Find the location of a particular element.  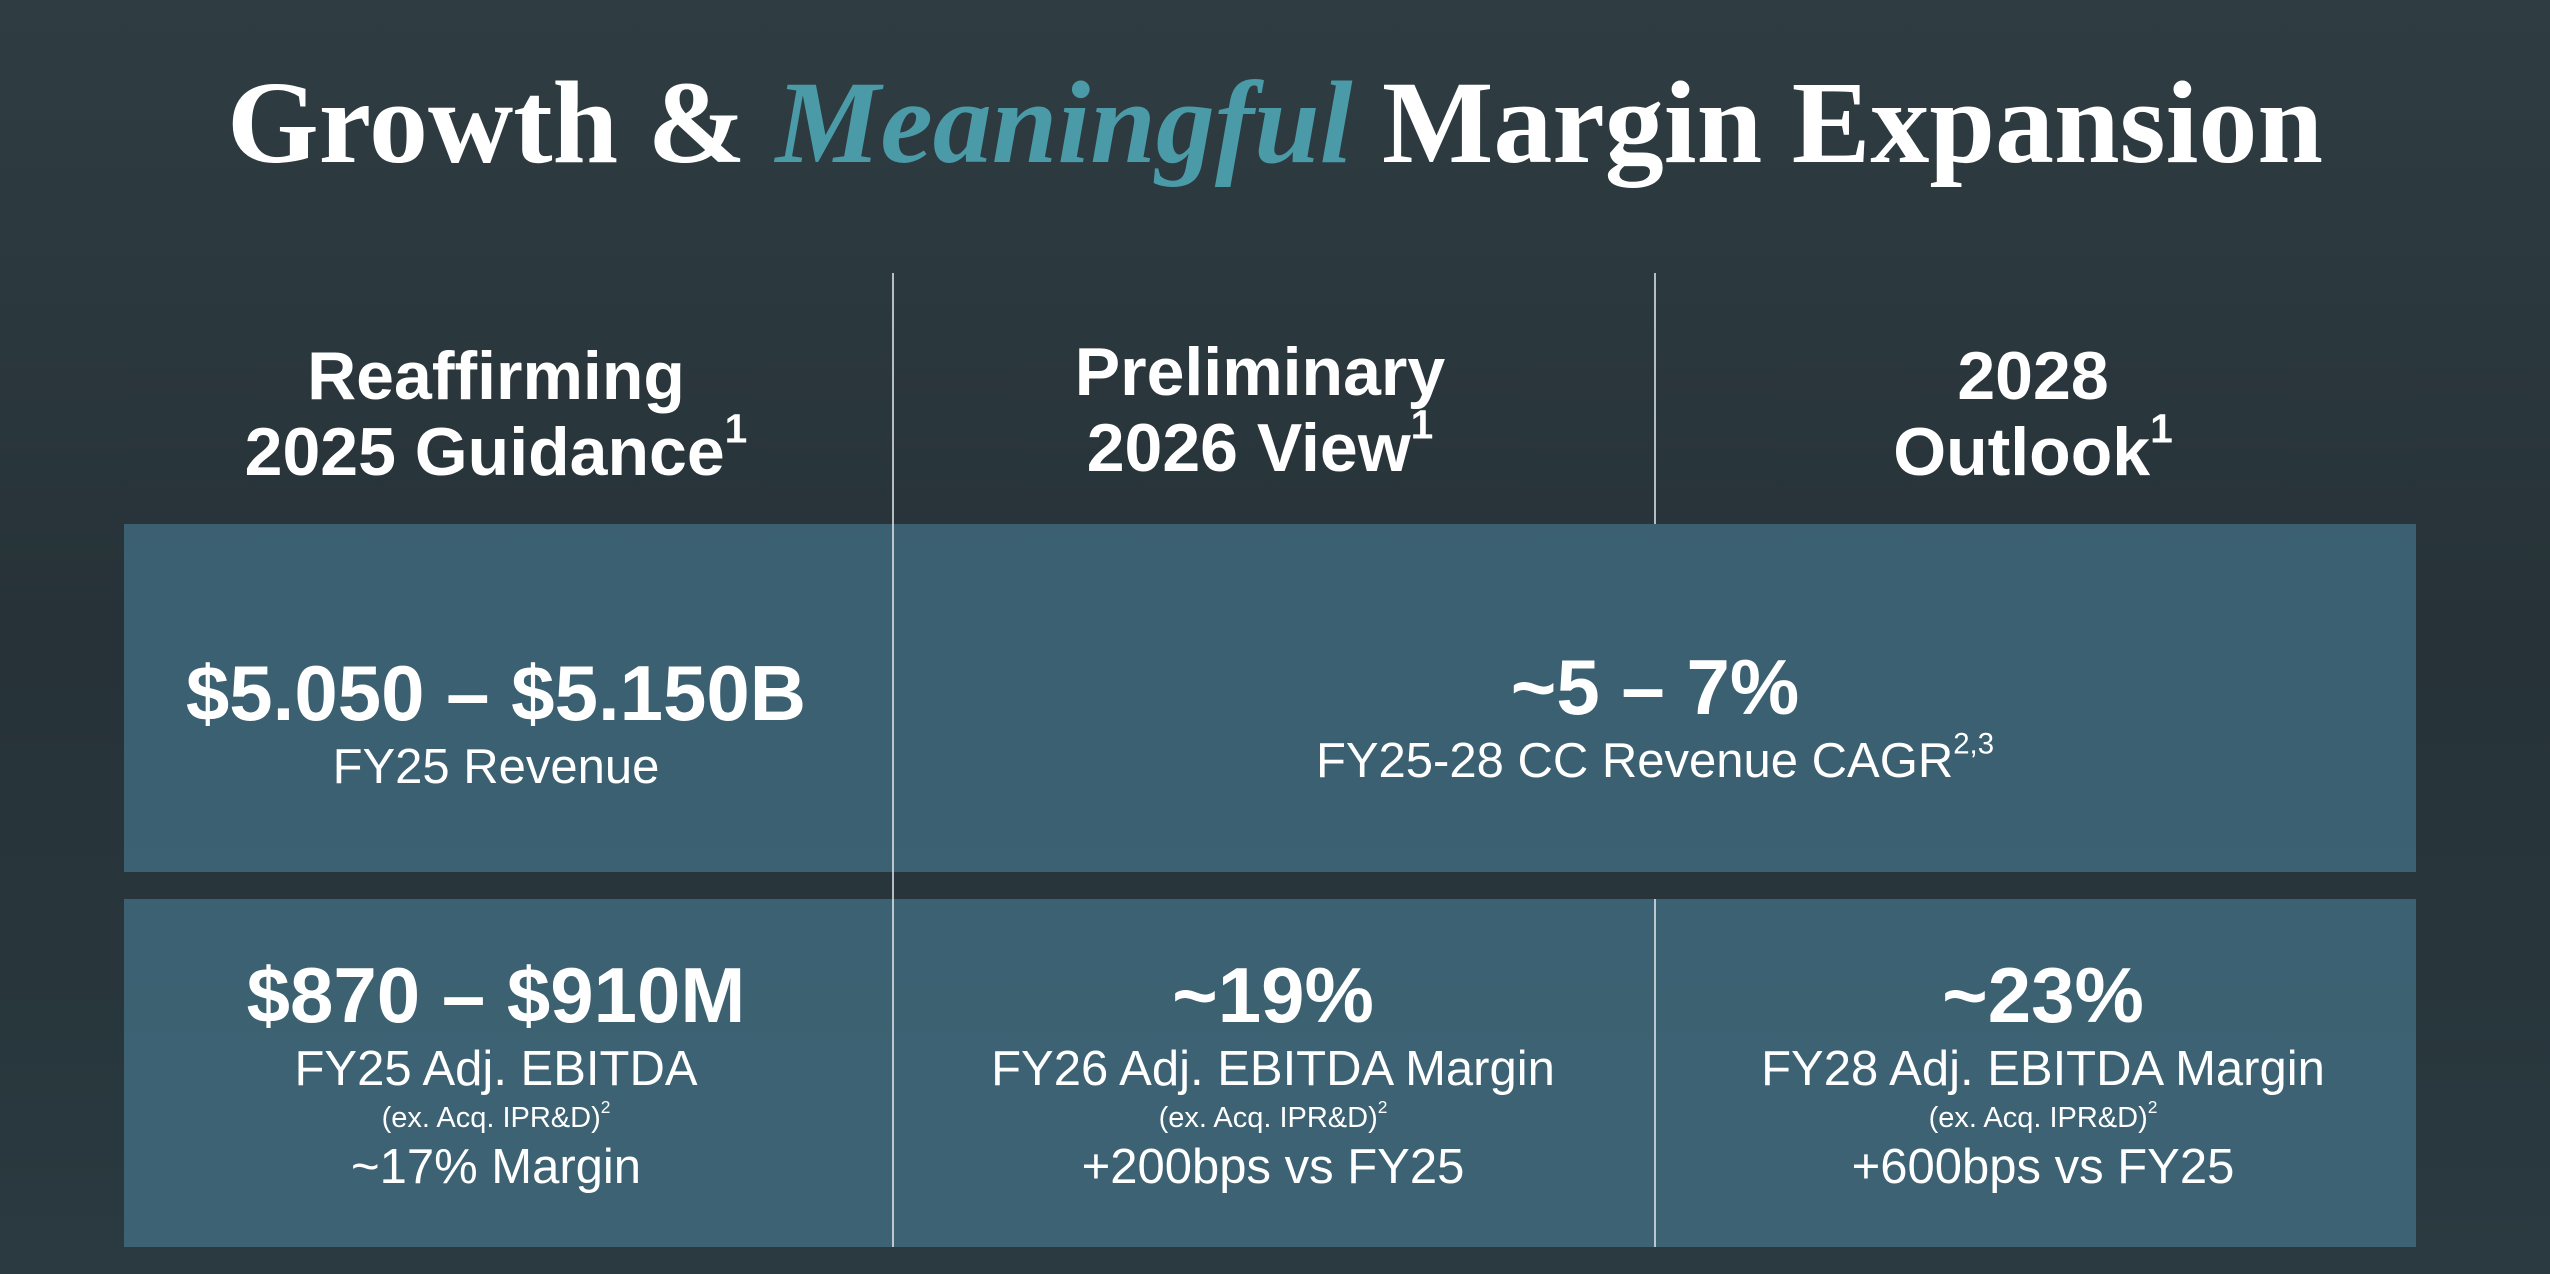

header-line: Outlook is located at coordinates (2022, 452).